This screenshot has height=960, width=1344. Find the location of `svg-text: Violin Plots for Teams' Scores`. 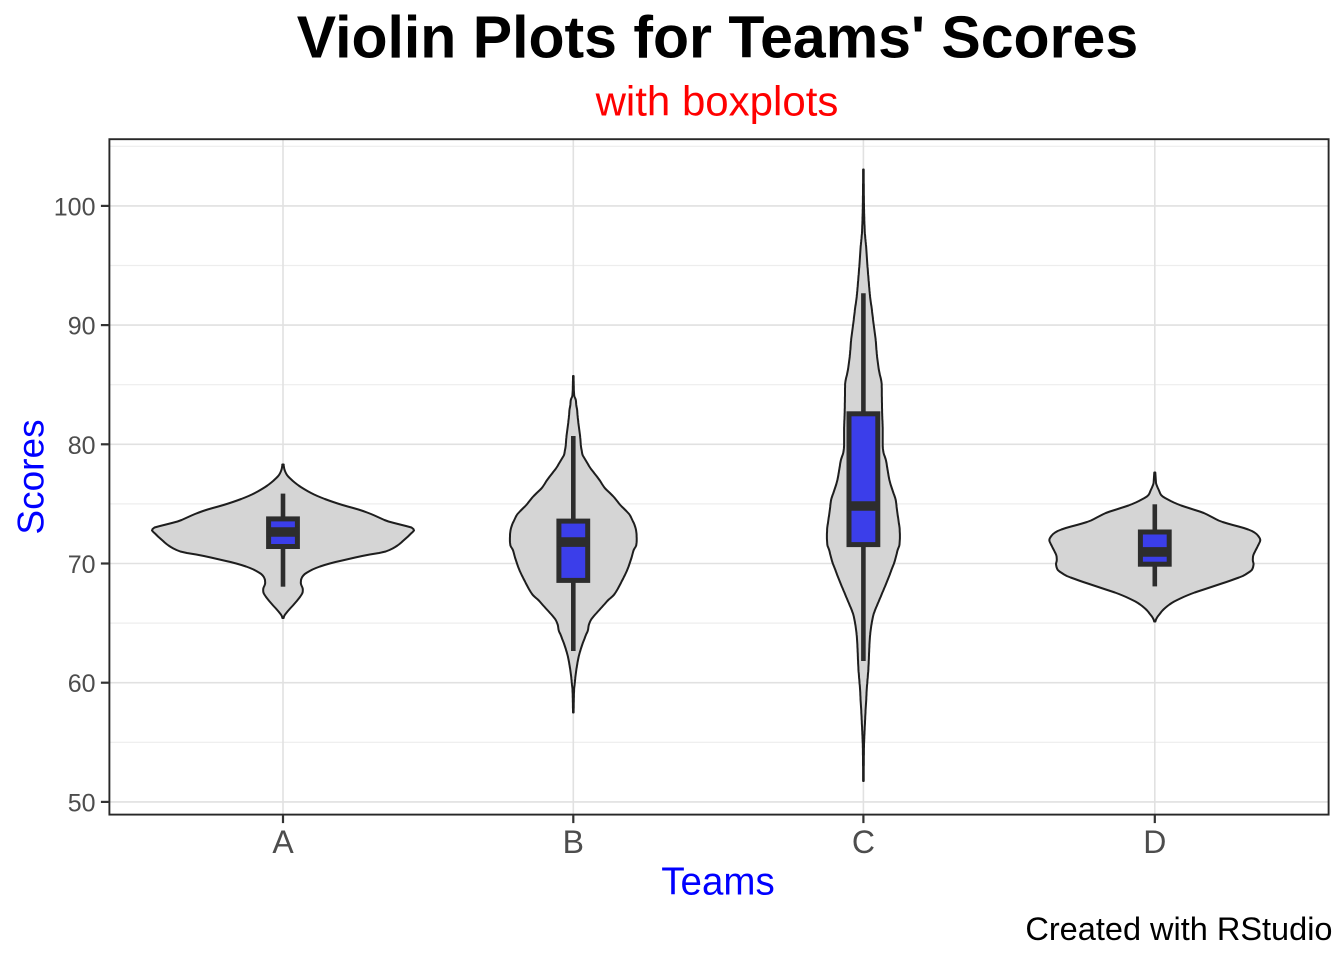

svg-text: Violin Plots for Teams' Scores is located at coordinates (717, 38).